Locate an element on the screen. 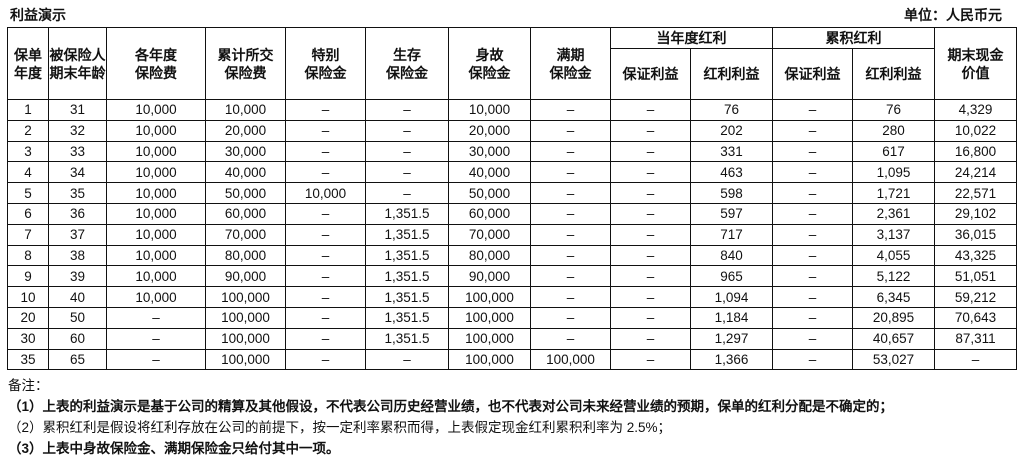 The width and height of the screenshot is (1030, 459). header-guaranteed: 保证利益 is located at coordinates (812, 74).